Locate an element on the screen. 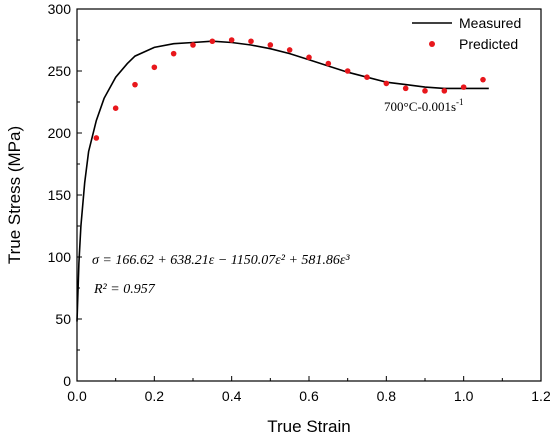  y-tick-label: 50 is located at coordinates (63, 319).